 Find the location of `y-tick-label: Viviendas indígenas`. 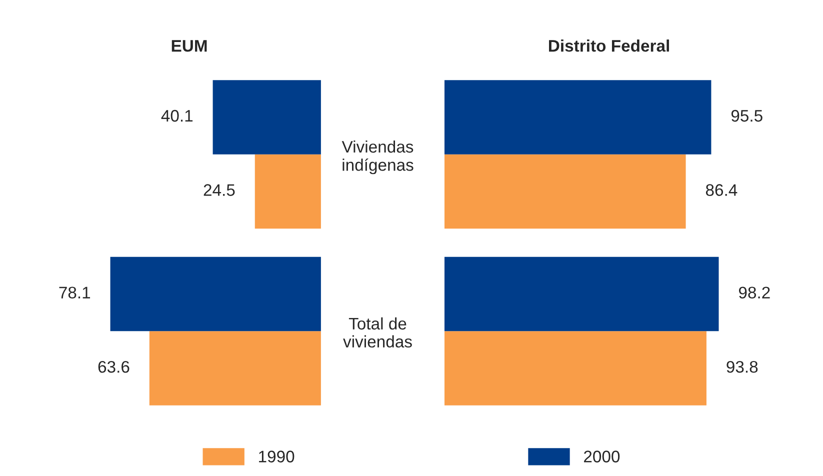

y-tick-label: Viviendas indígenas is located at coordinates (378, 157).